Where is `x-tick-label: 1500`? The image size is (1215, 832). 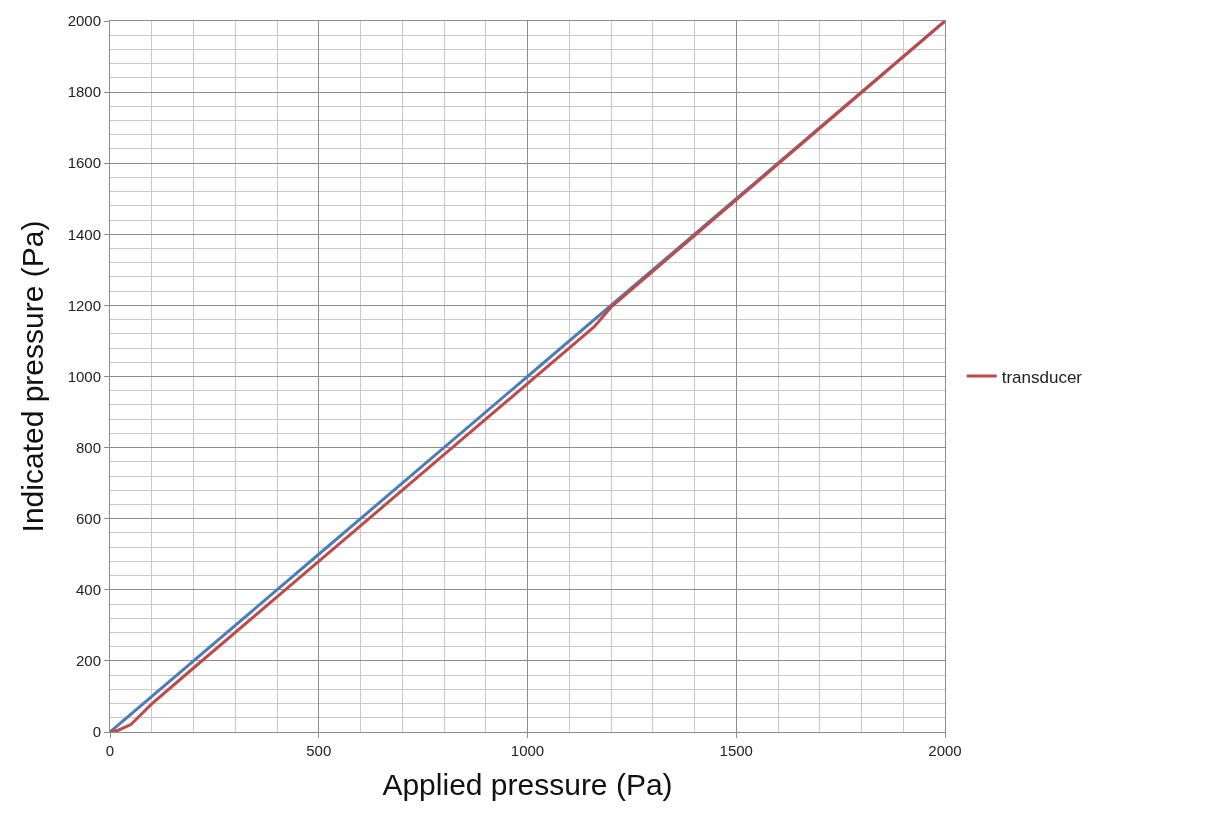
x-tick-label: 1500 is located at coordinates (736, 750).